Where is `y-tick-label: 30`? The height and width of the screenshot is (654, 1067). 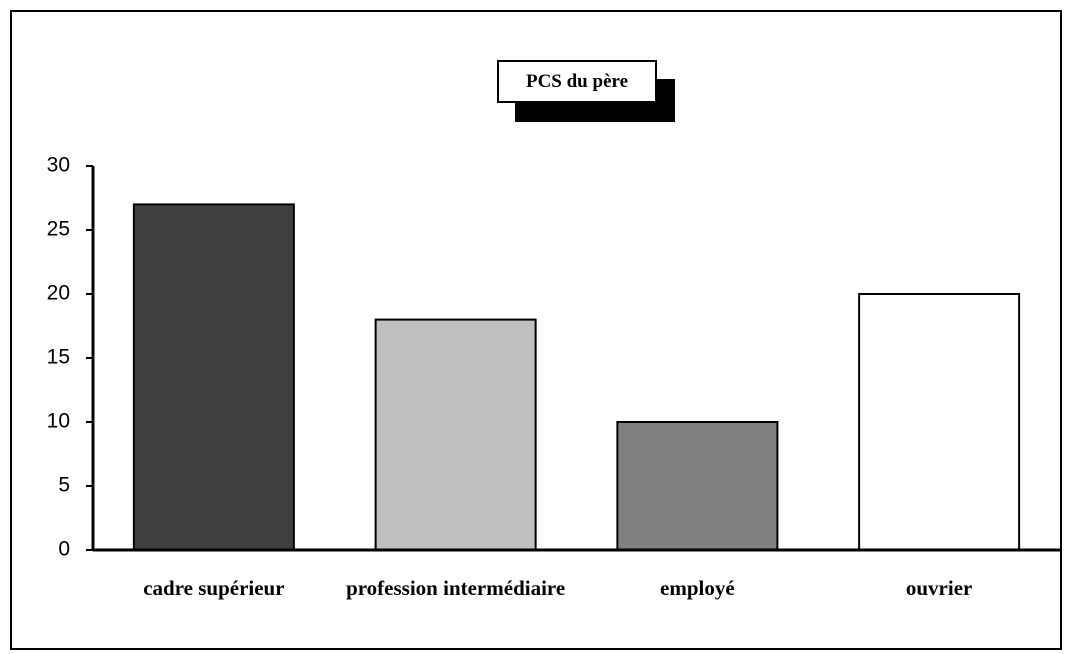
y-tick-label: 30 is located at coordinates (58, 165).